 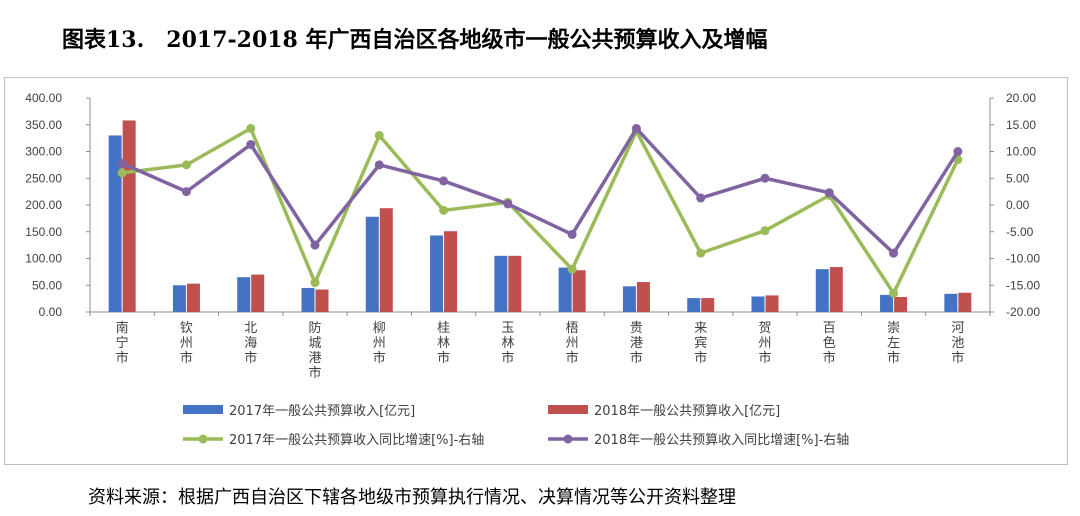 I want to click on right-tick-label: 5.00, so click(x=1018, y=178).